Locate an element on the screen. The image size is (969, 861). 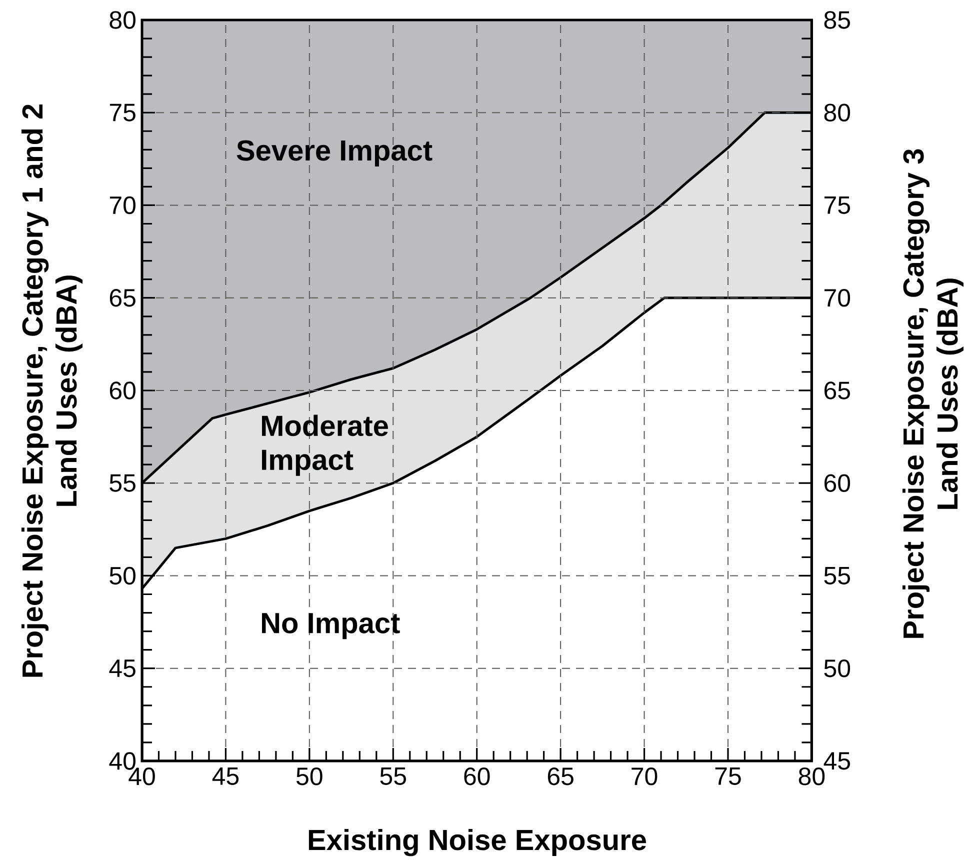
y-tick-label: 75 is located at coordinates (123, 113).